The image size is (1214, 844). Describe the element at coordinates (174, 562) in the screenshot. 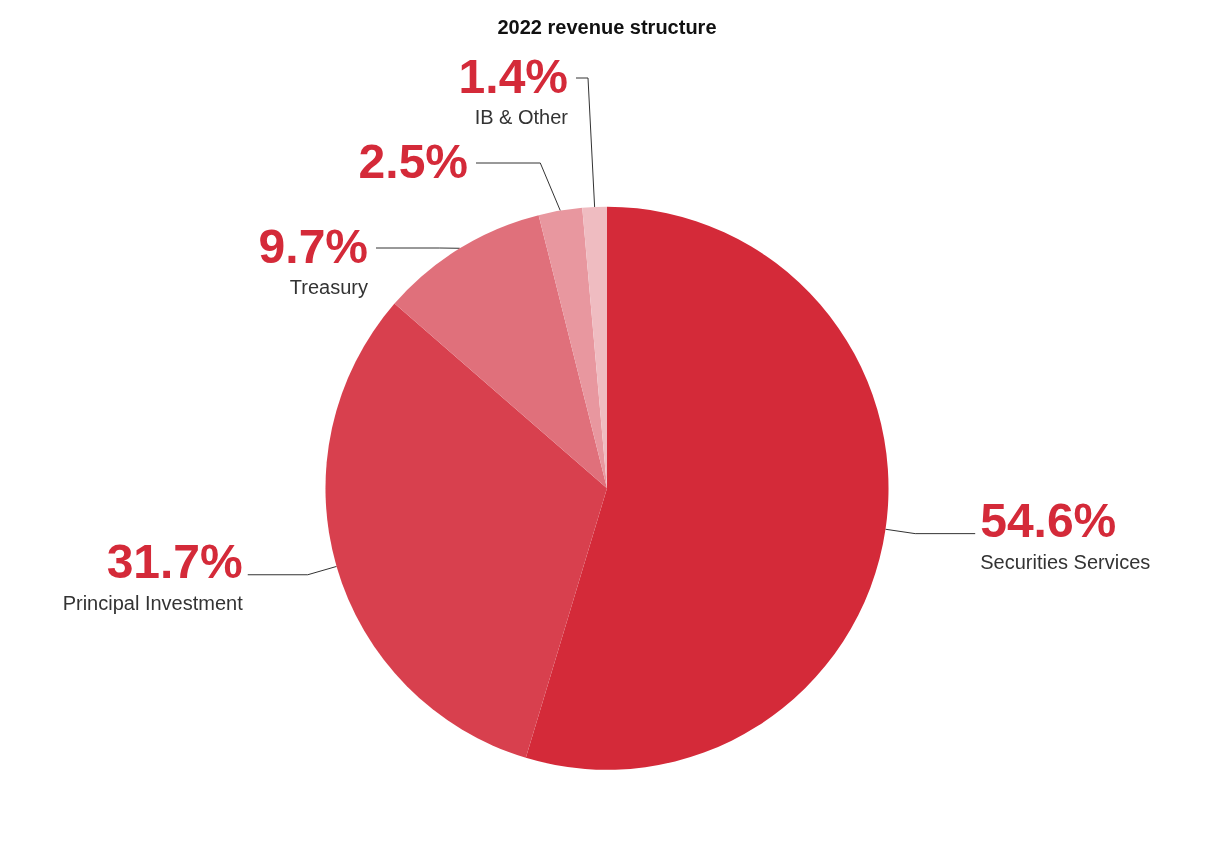

I see `data-label: 31.7%` at that location.